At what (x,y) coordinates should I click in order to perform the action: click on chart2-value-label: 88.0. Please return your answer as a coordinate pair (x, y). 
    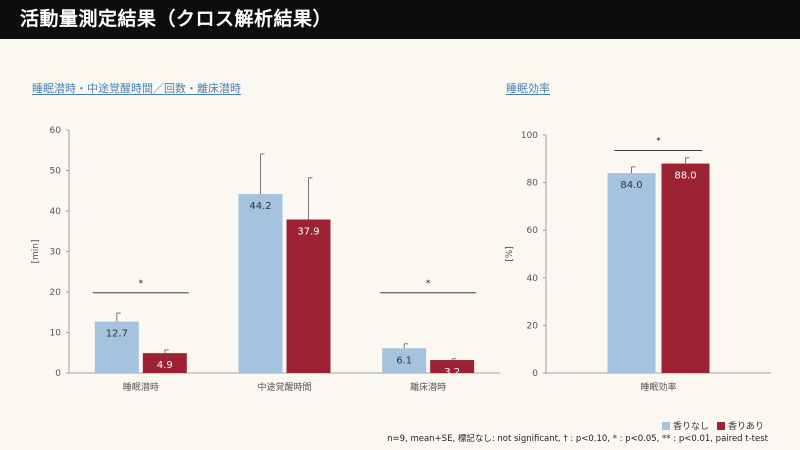
    Looking at the image, I should click on (685, 176).